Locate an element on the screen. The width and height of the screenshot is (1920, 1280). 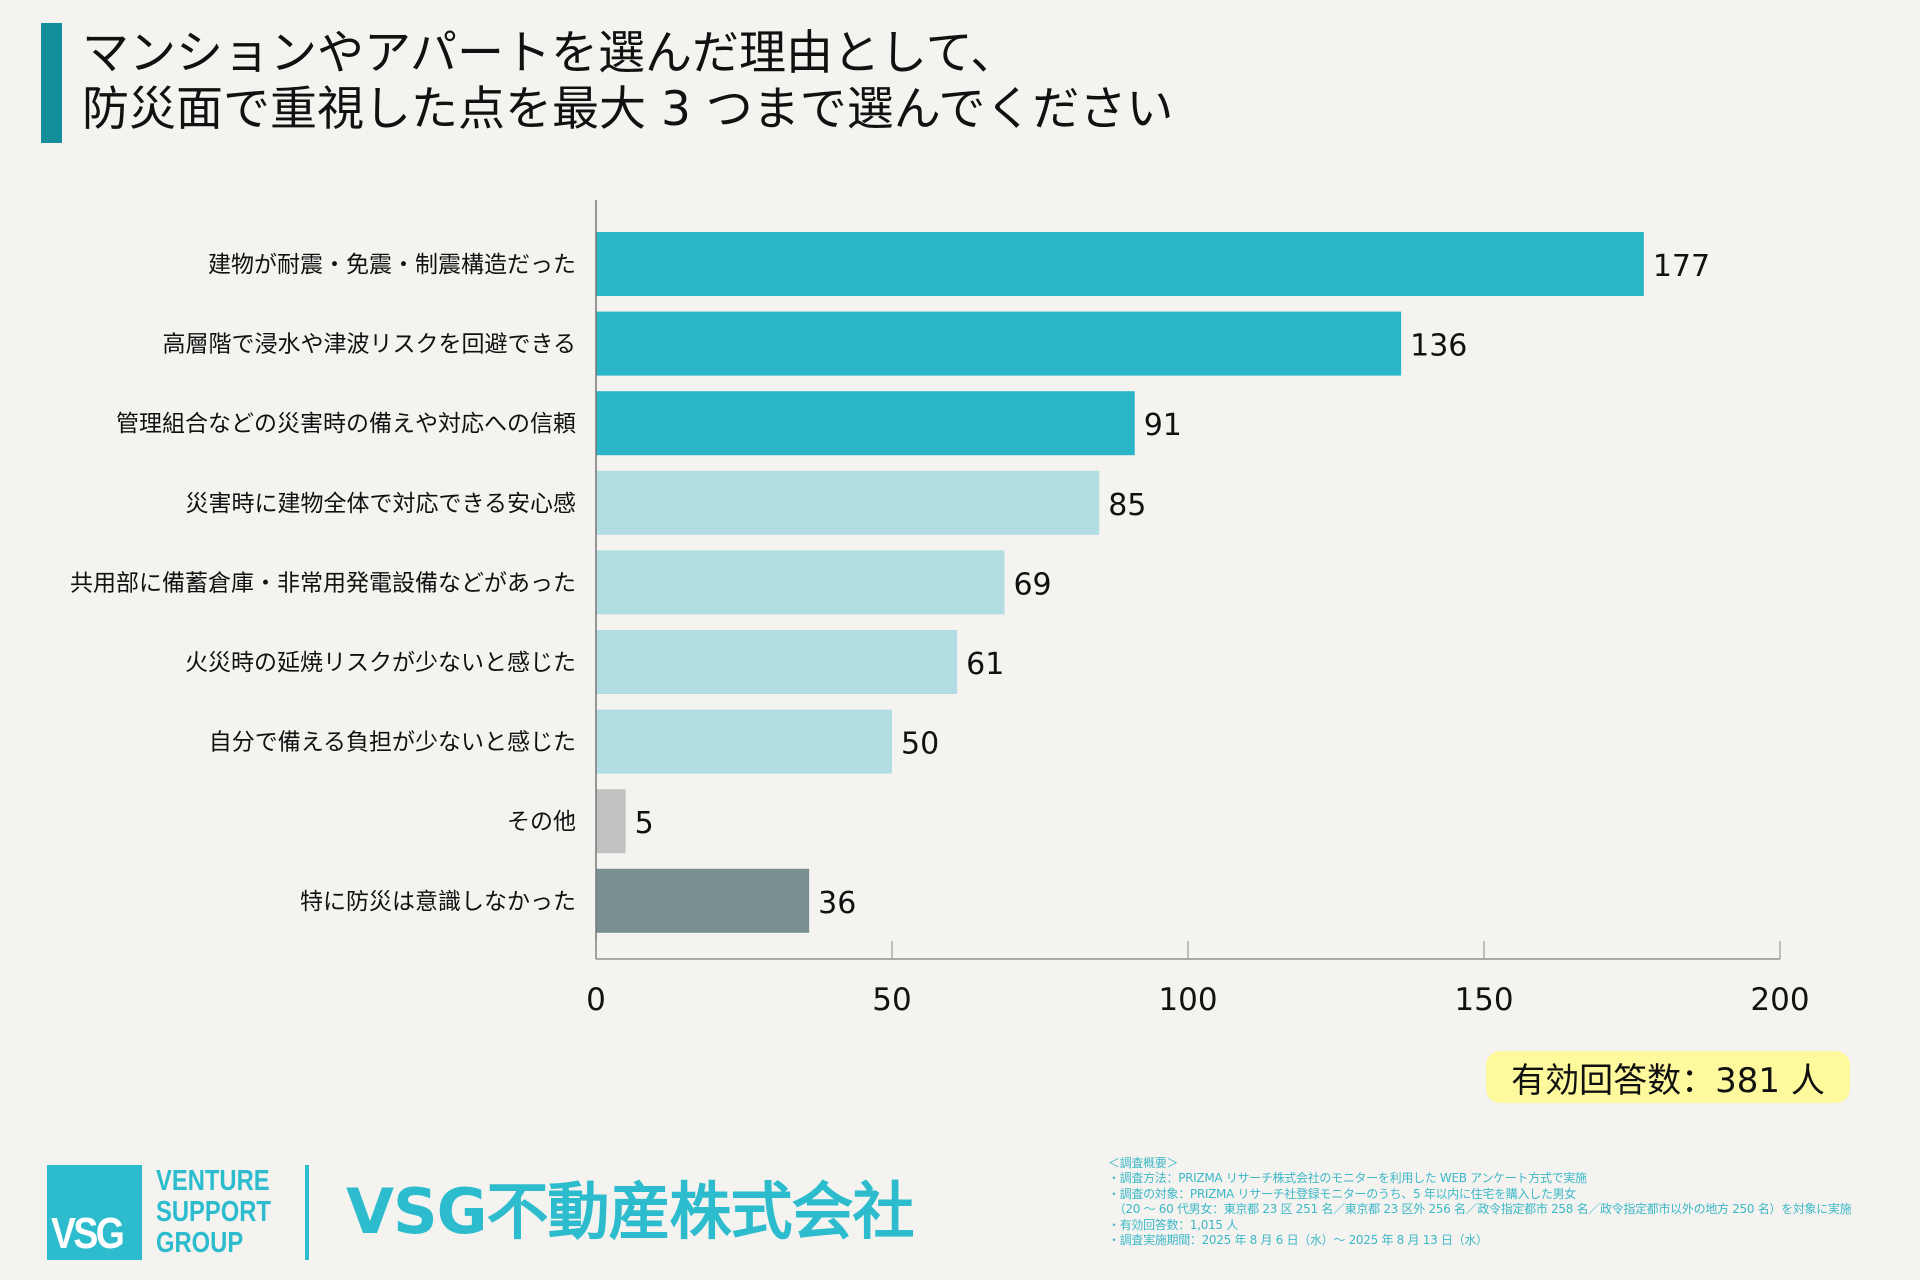
category-label: 高層階で浸水や津波リスクを回避できる is located at coordinates (369, 345).